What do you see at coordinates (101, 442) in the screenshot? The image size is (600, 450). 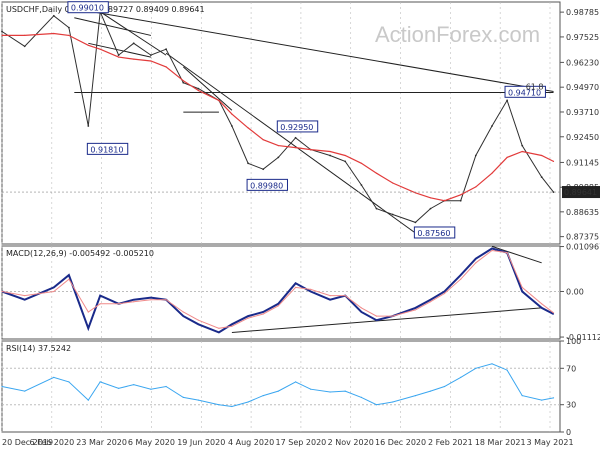 I see `x-axis-label: 23 Mar 2020` at bounding box center [101, 442].